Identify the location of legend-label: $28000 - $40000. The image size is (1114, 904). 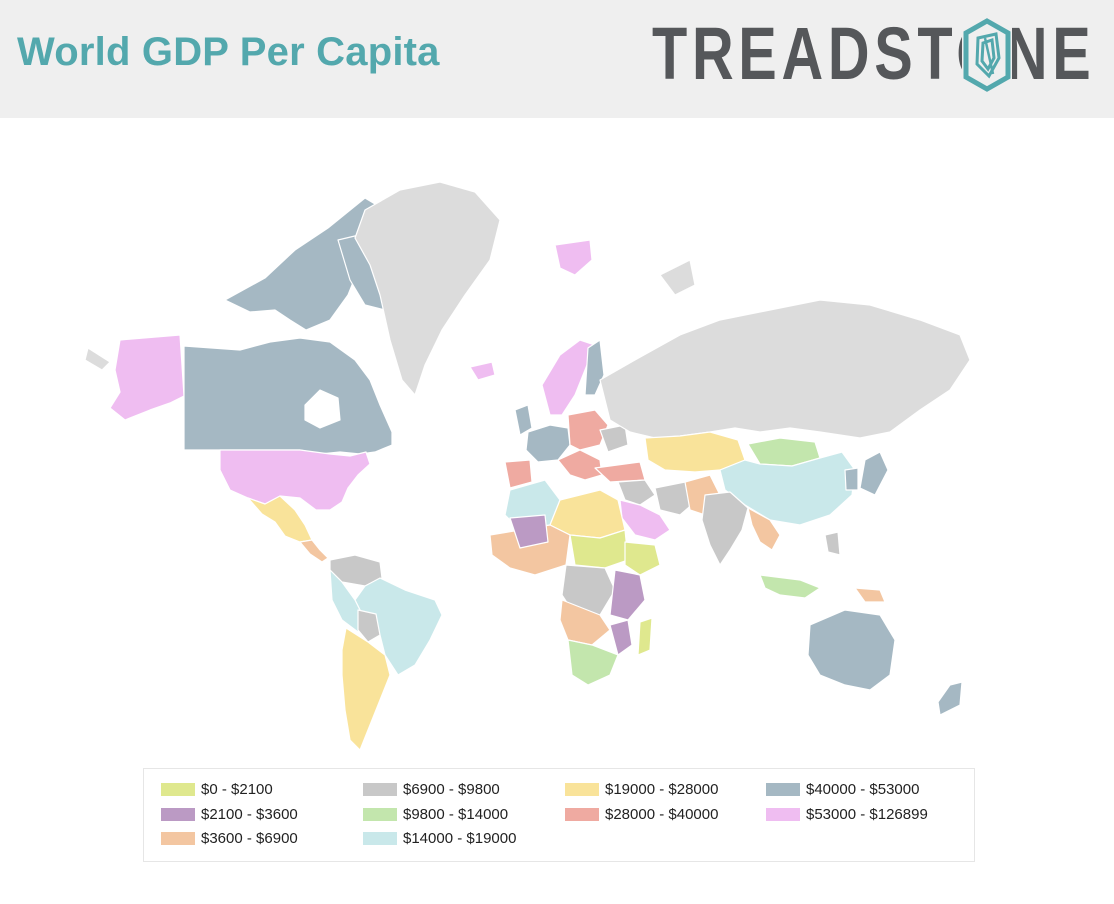
(662, 814).